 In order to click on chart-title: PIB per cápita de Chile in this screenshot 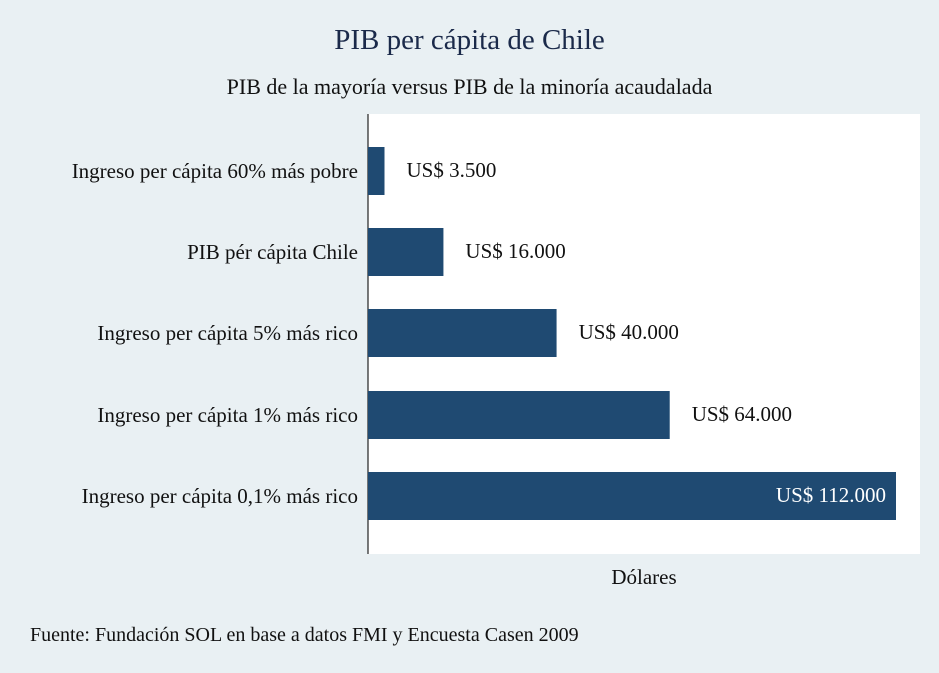, I will do `click(469, 40)`.